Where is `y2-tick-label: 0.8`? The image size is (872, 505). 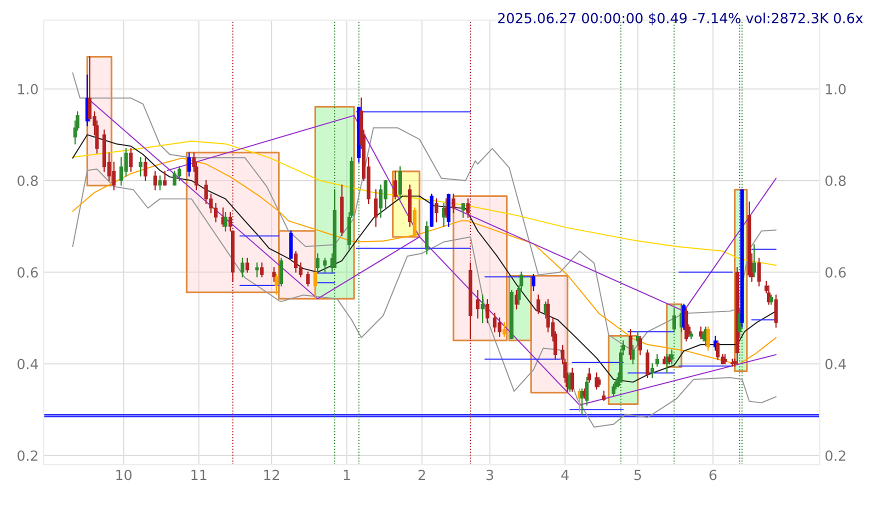 y2-tick-label: 0.8 is located at coordinates (835, 181).